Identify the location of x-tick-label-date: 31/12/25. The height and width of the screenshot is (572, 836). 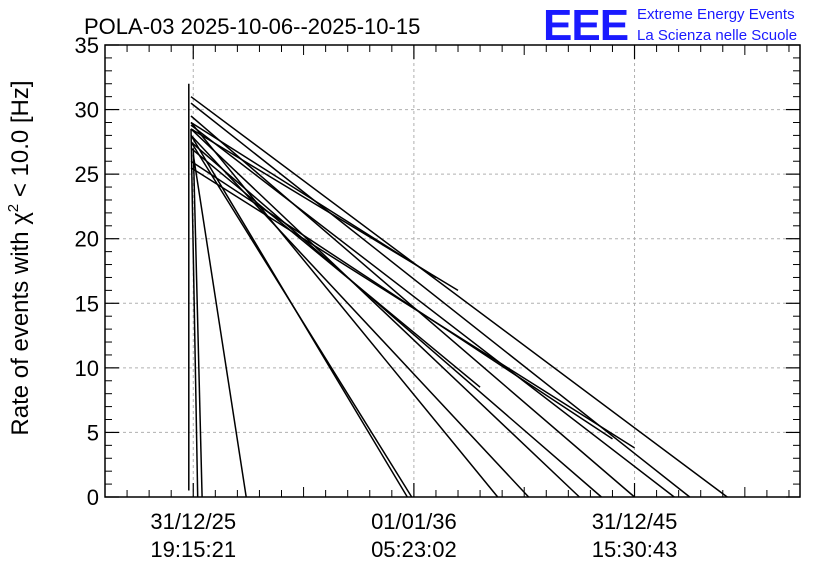
(193, 521).